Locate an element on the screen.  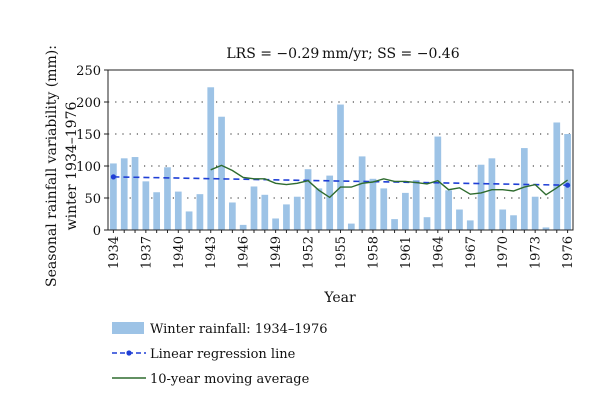
bar-1934 is located at coordinates (113, 196).